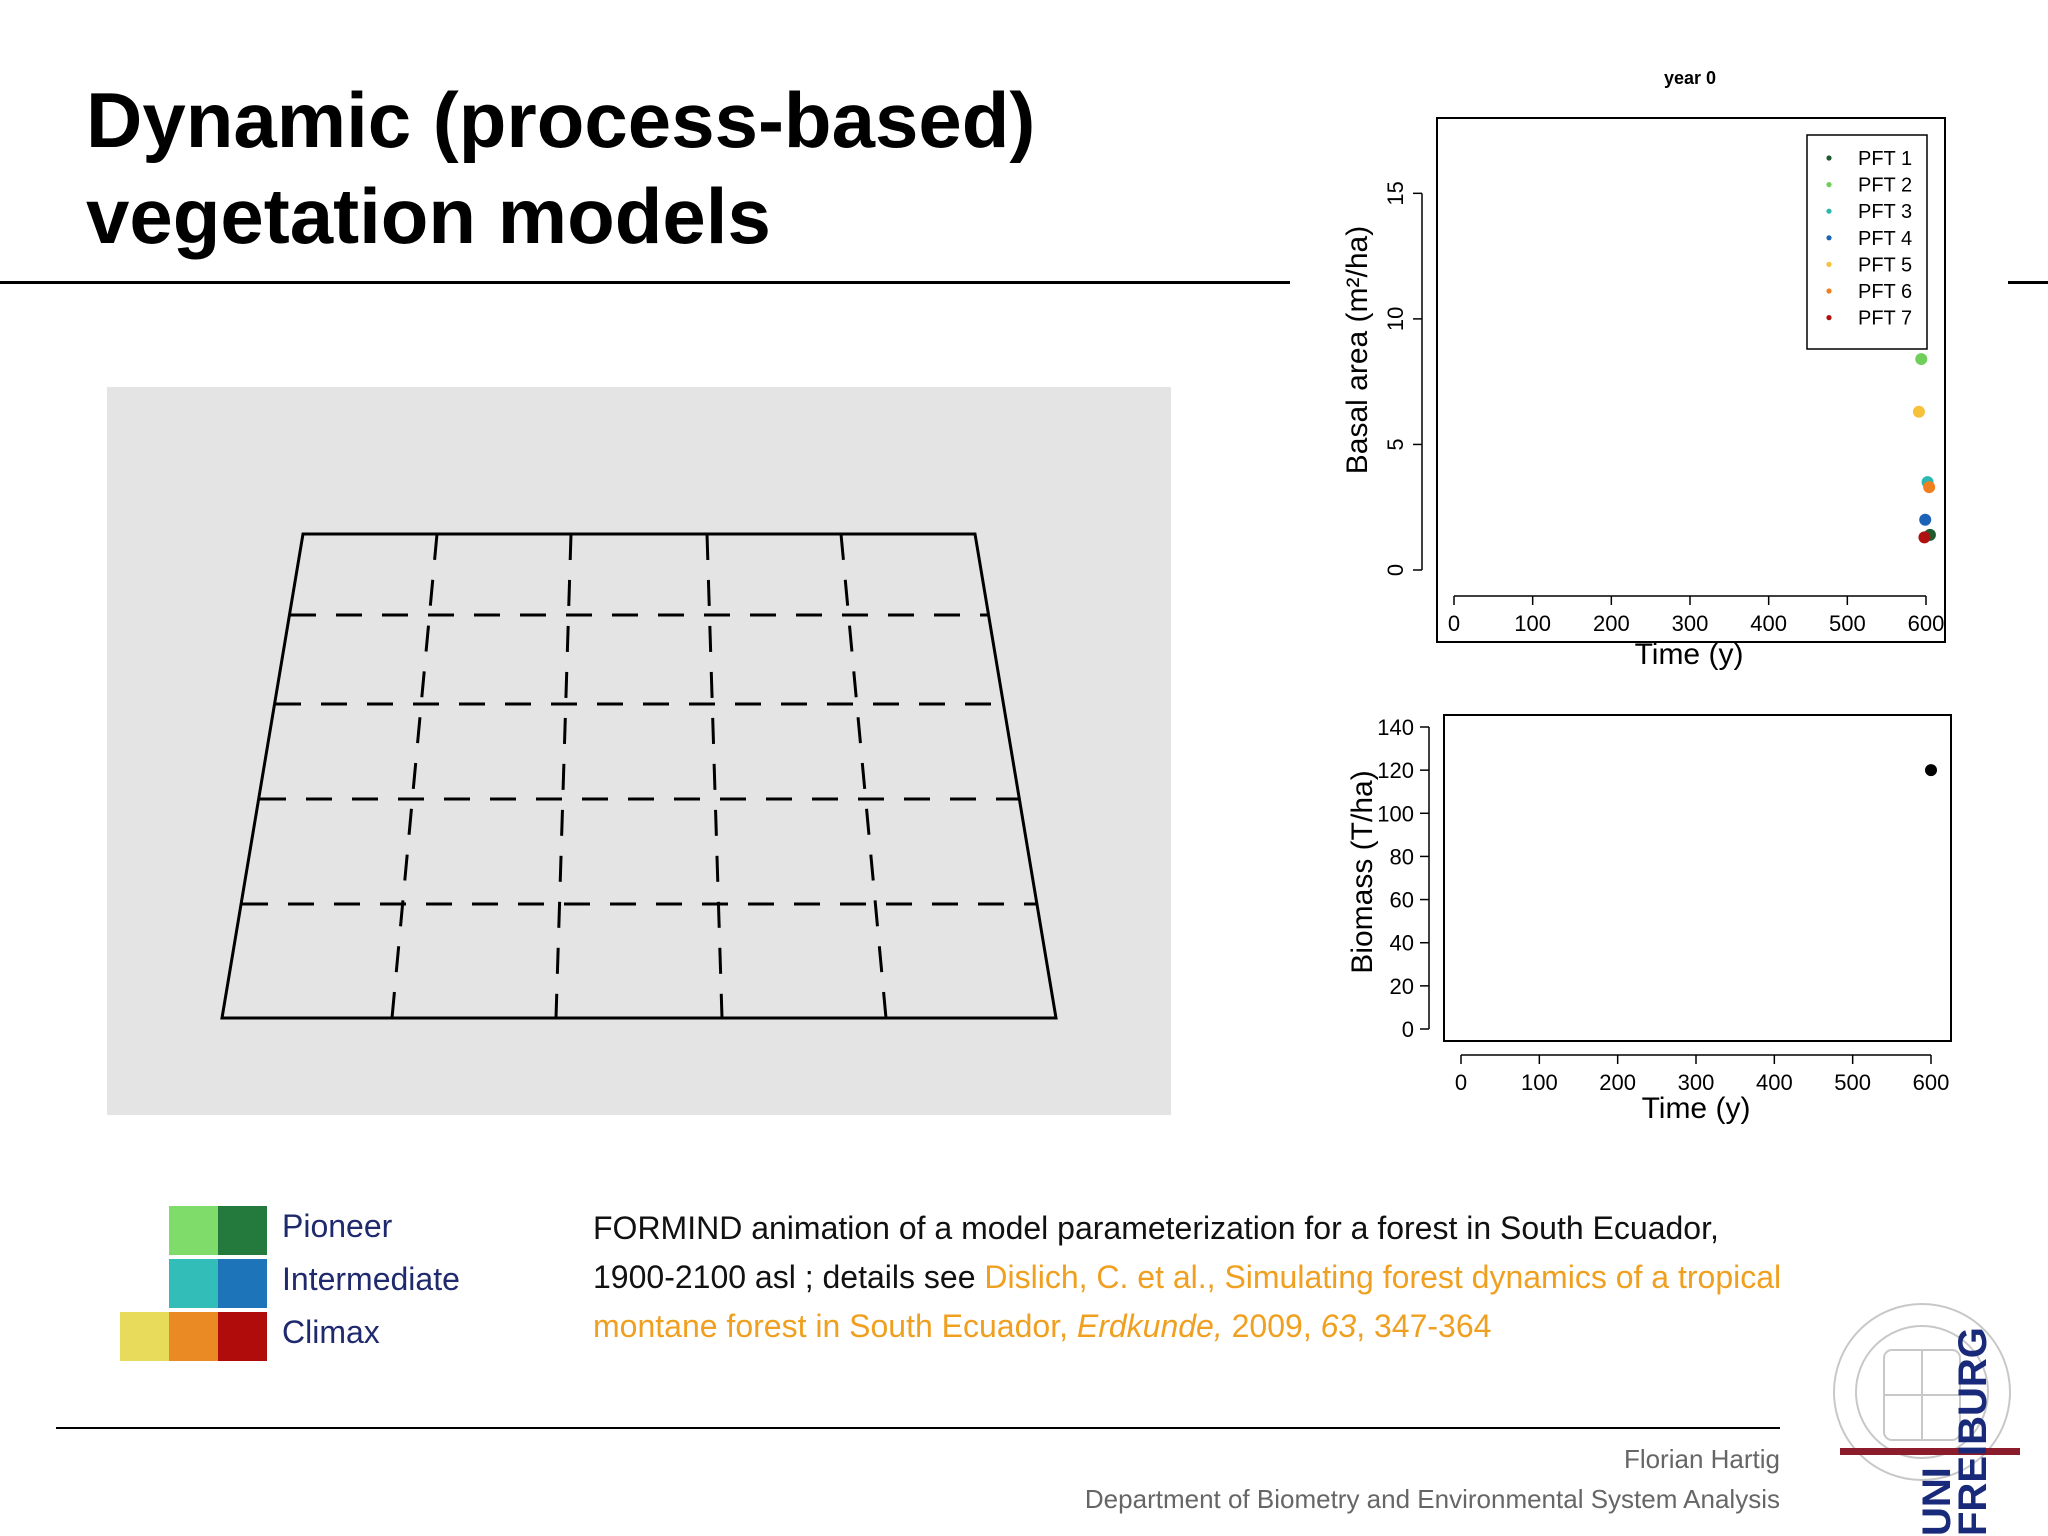  I want to click on y-tick-label: 80, so click(1402, 856).